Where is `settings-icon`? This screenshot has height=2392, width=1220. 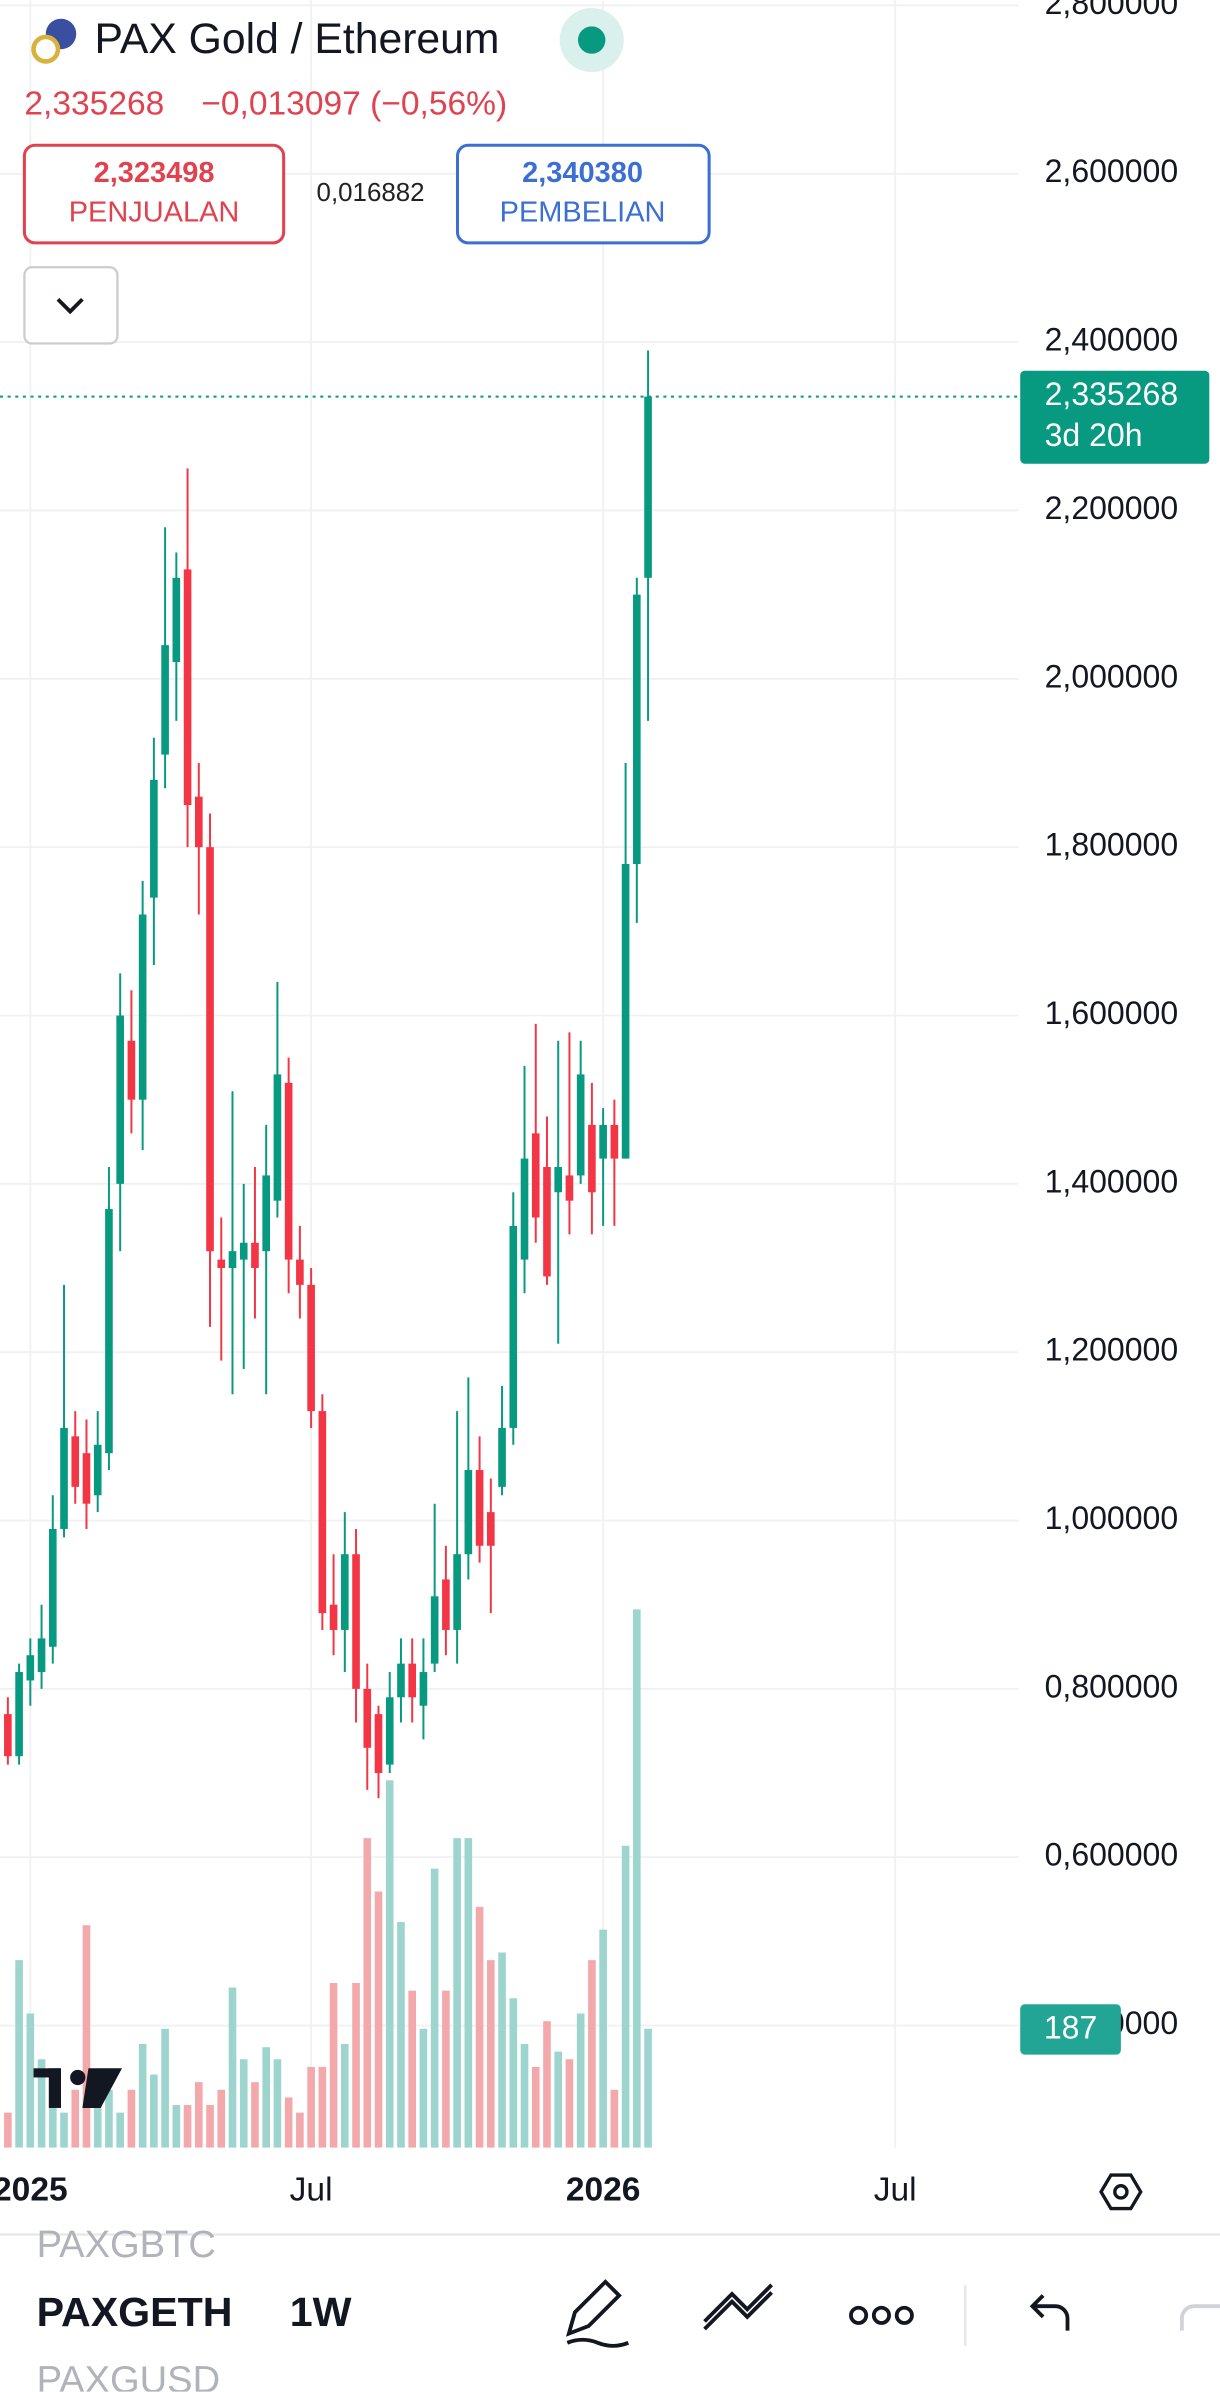 settings-icon is located at coordinates (1121, 2192).